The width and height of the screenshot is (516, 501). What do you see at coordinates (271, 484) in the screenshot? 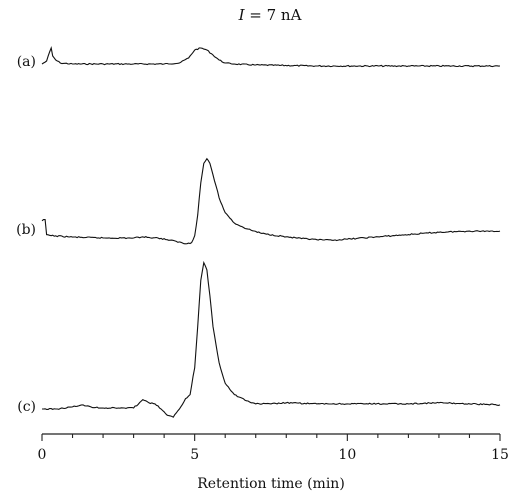
I see `x-axis-label: Retention time (min)` at bounding box center [271, 484].